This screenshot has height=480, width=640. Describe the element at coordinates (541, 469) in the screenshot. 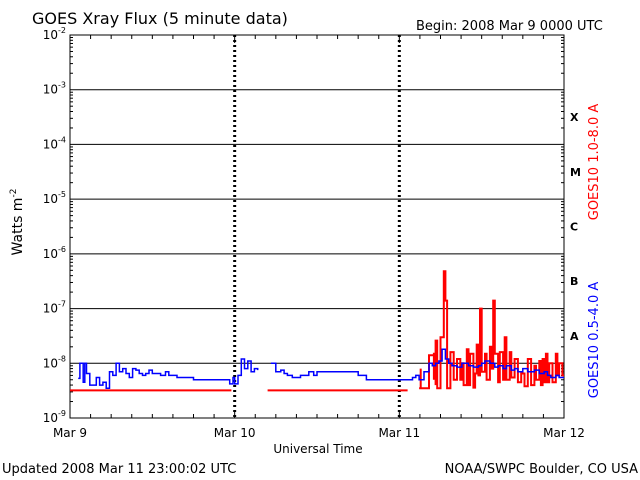

I see `footer-source: NOAA/SWPC Boulder, CO USA` at that location.